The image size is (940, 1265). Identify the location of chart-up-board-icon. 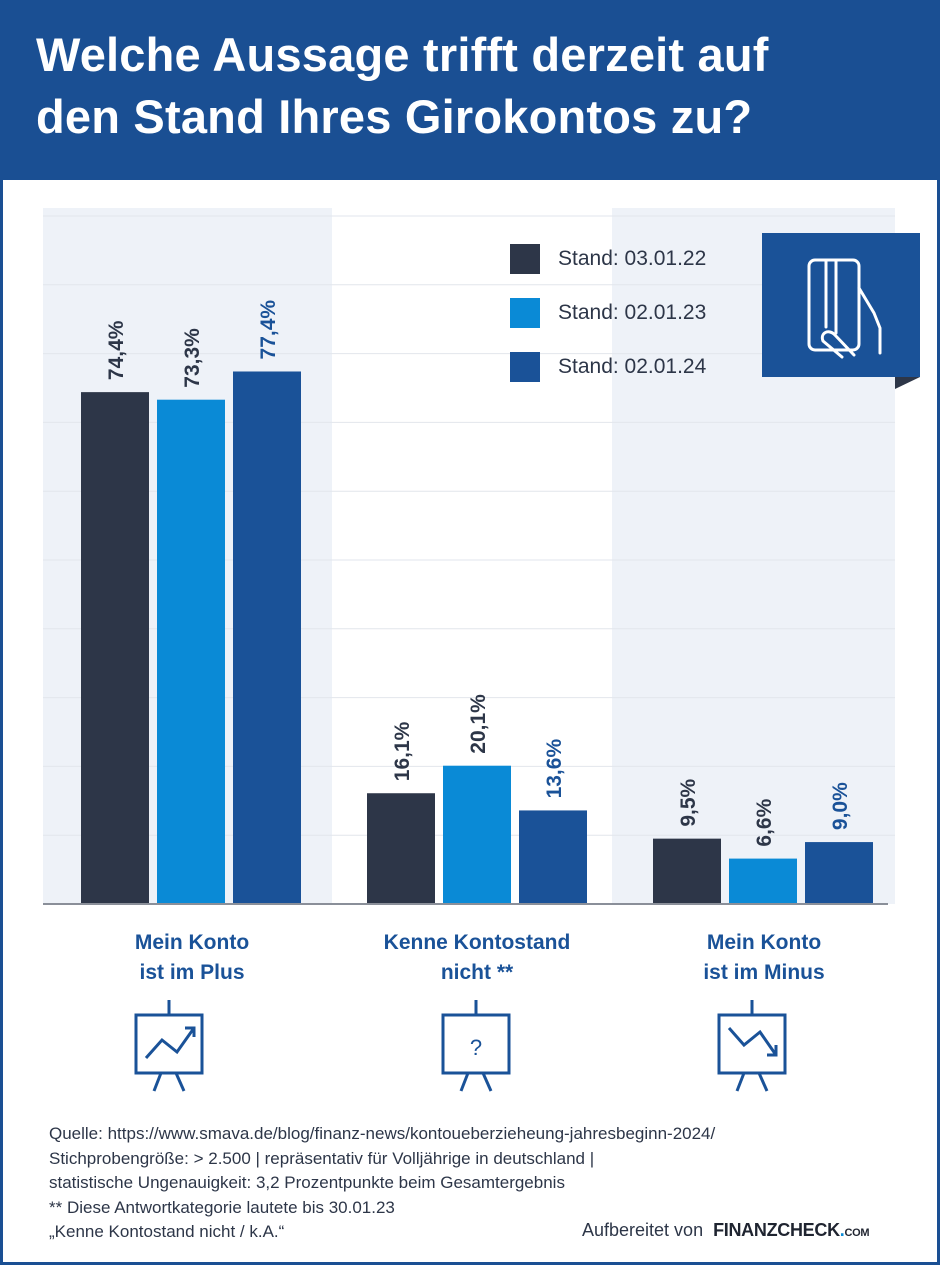
(169, 1046).